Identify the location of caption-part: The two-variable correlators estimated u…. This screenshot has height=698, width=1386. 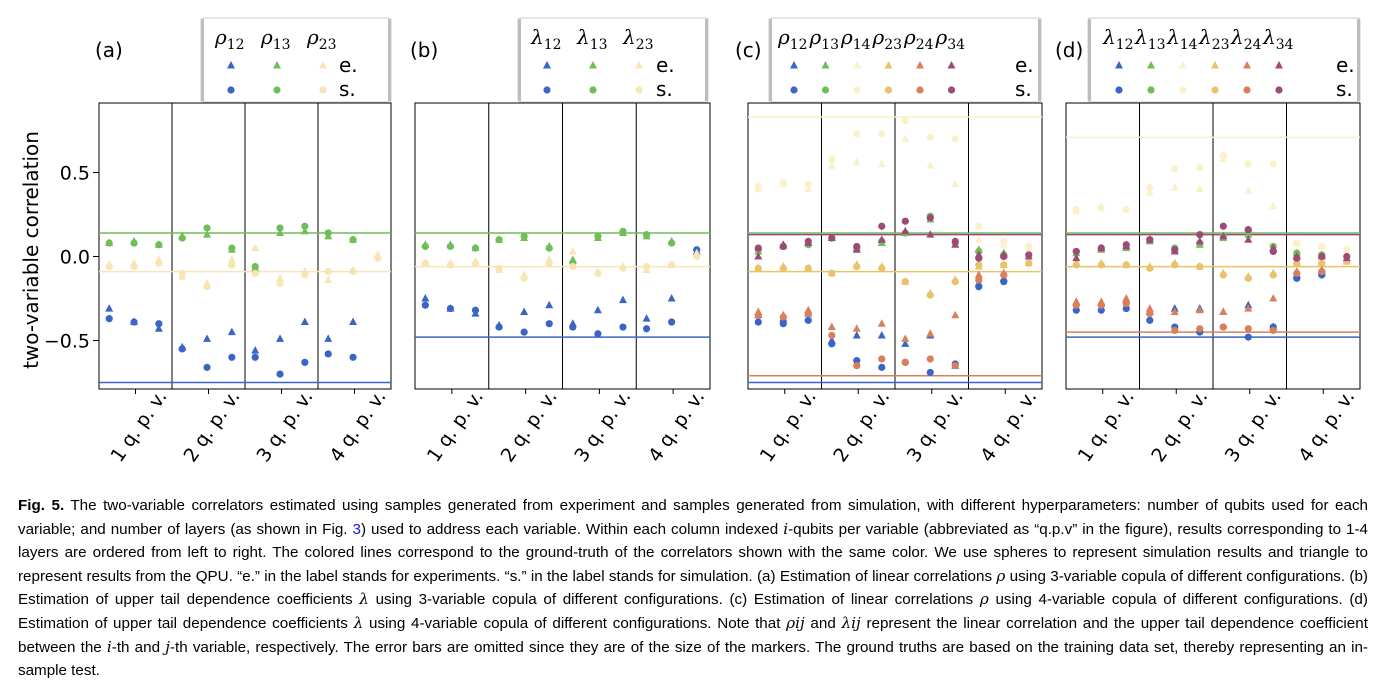
(693, 517).